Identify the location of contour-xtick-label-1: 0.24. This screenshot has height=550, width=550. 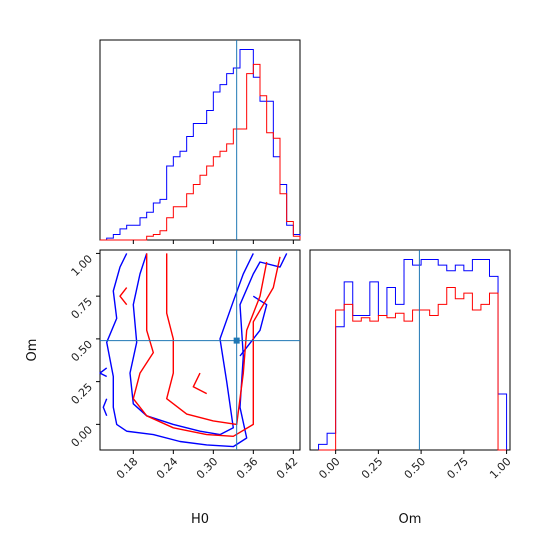
(167, 468).